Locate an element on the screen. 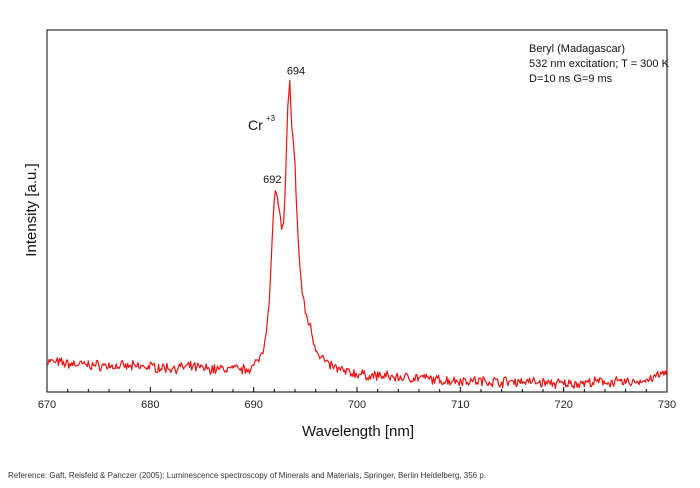 The width and height of the screenshot is (700, 488). x-axis-ticks is located at coordinates (357, 389).